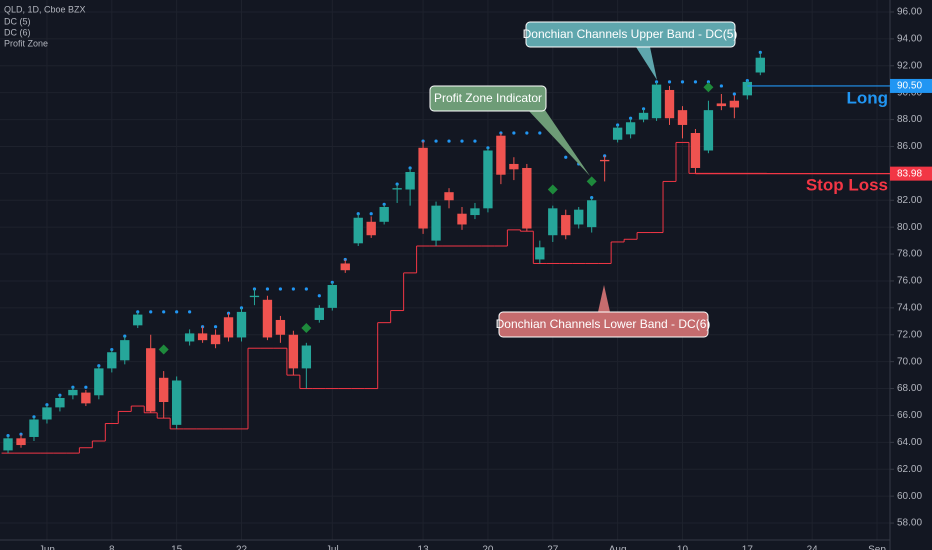  What do you see at coordinates (748, 547) in the screenshot?
I see `x-tick-label: 17` at bounding box center [748, 547].